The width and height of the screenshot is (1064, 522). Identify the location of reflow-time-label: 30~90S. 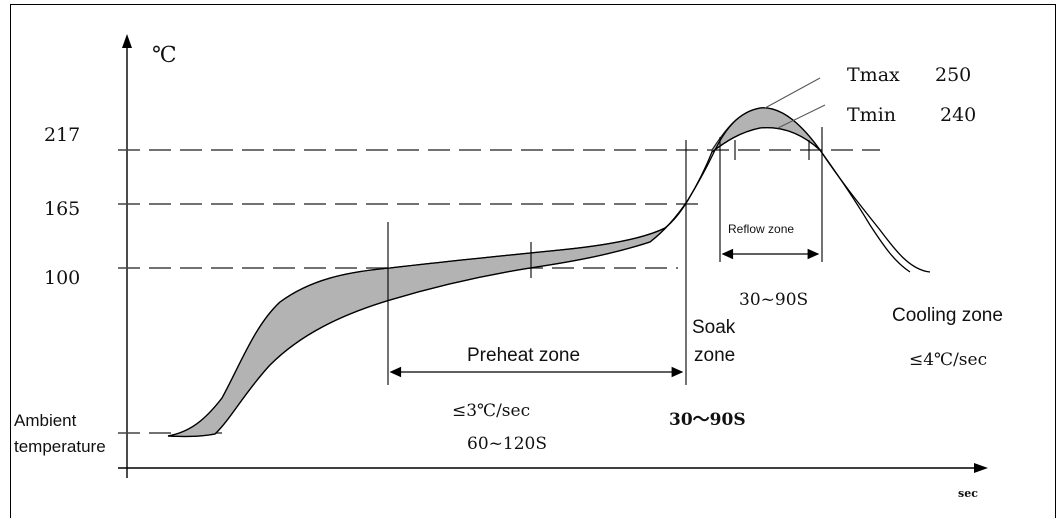
(773, 300).